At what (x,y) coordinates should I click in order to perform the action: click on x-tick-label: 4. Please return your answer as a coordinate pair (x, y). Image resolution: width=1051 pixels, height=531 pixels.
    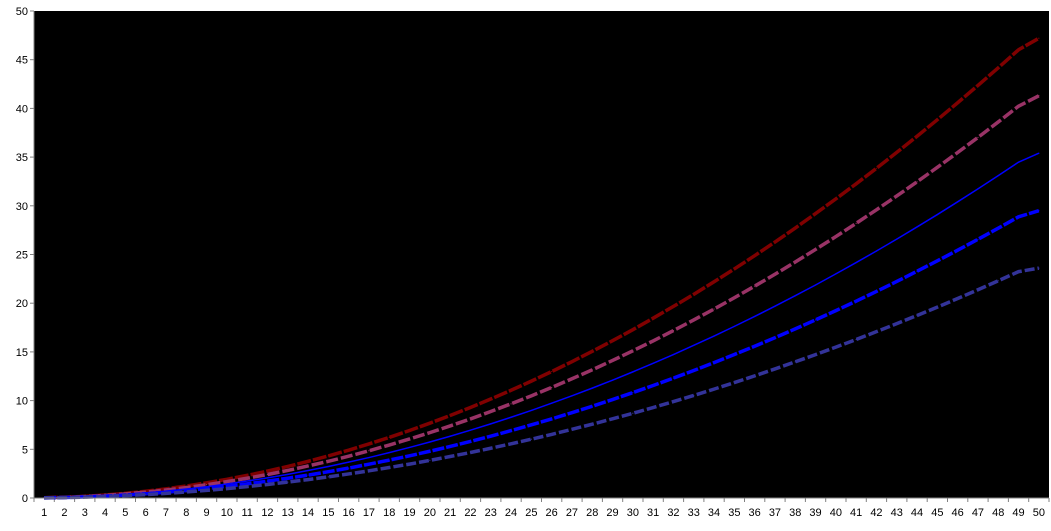
    Looking at the image, I should click on (105, 513).